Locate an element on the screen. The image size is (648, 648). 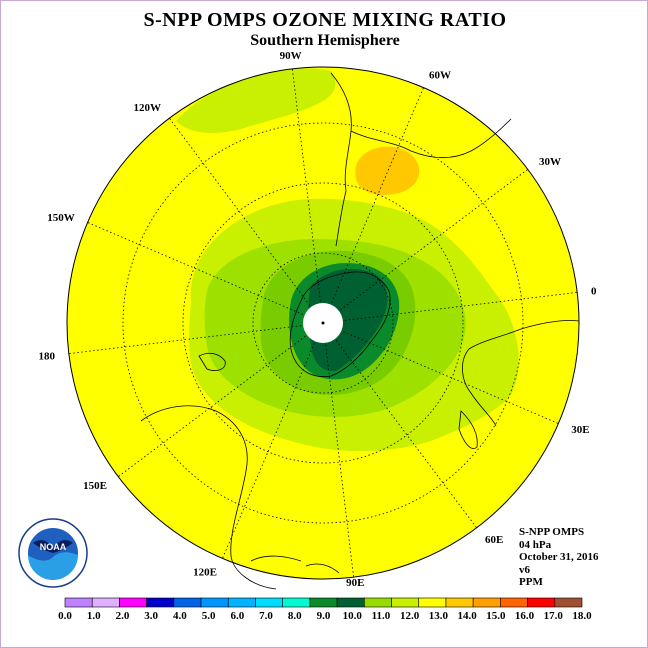
colorbar-tick-label: 4.0 is located at coordinates (180, 616).